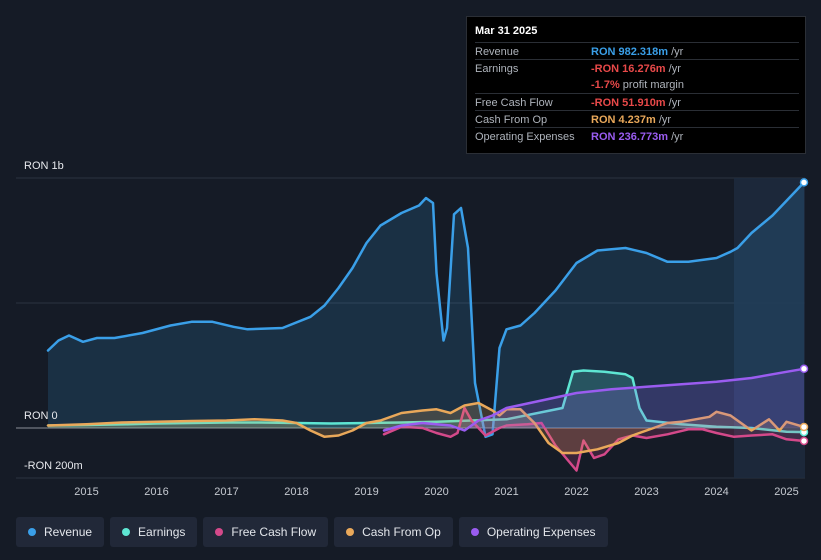 The width and height of the screenshot is (821, 560). Describe the element at coordinates (646, 492) in the screenshot. I see `x-tick-label: 2023` at that location.